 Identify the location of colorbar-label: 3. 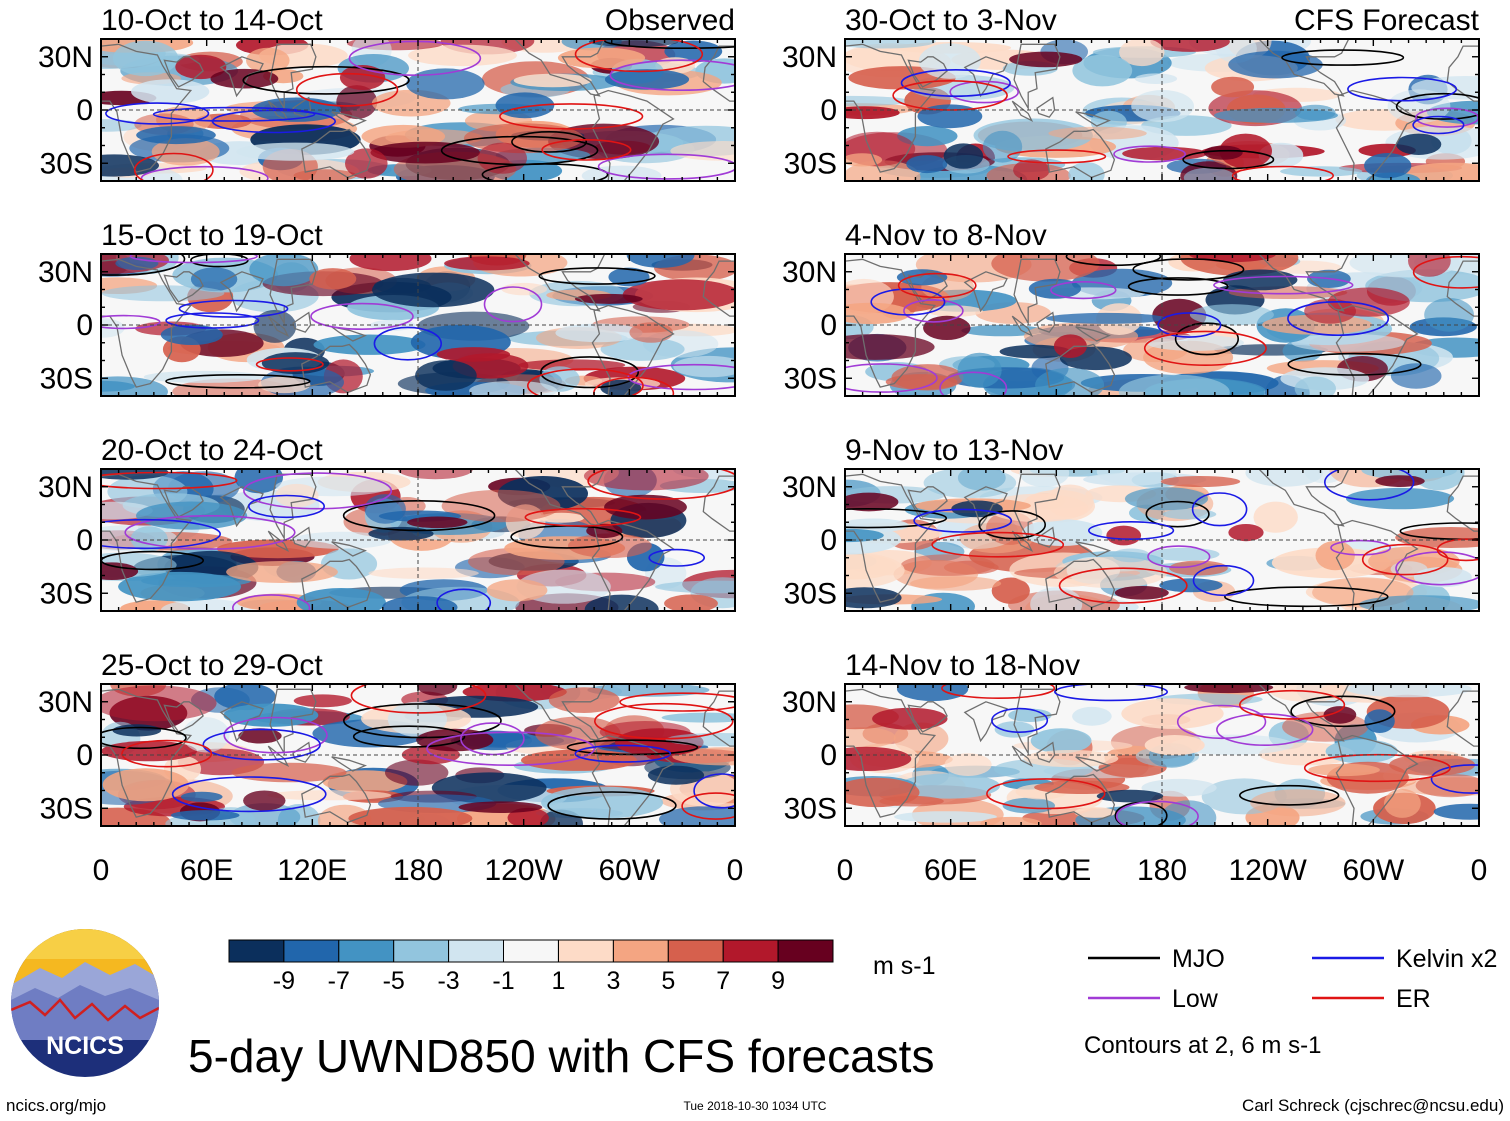
(613, 981).